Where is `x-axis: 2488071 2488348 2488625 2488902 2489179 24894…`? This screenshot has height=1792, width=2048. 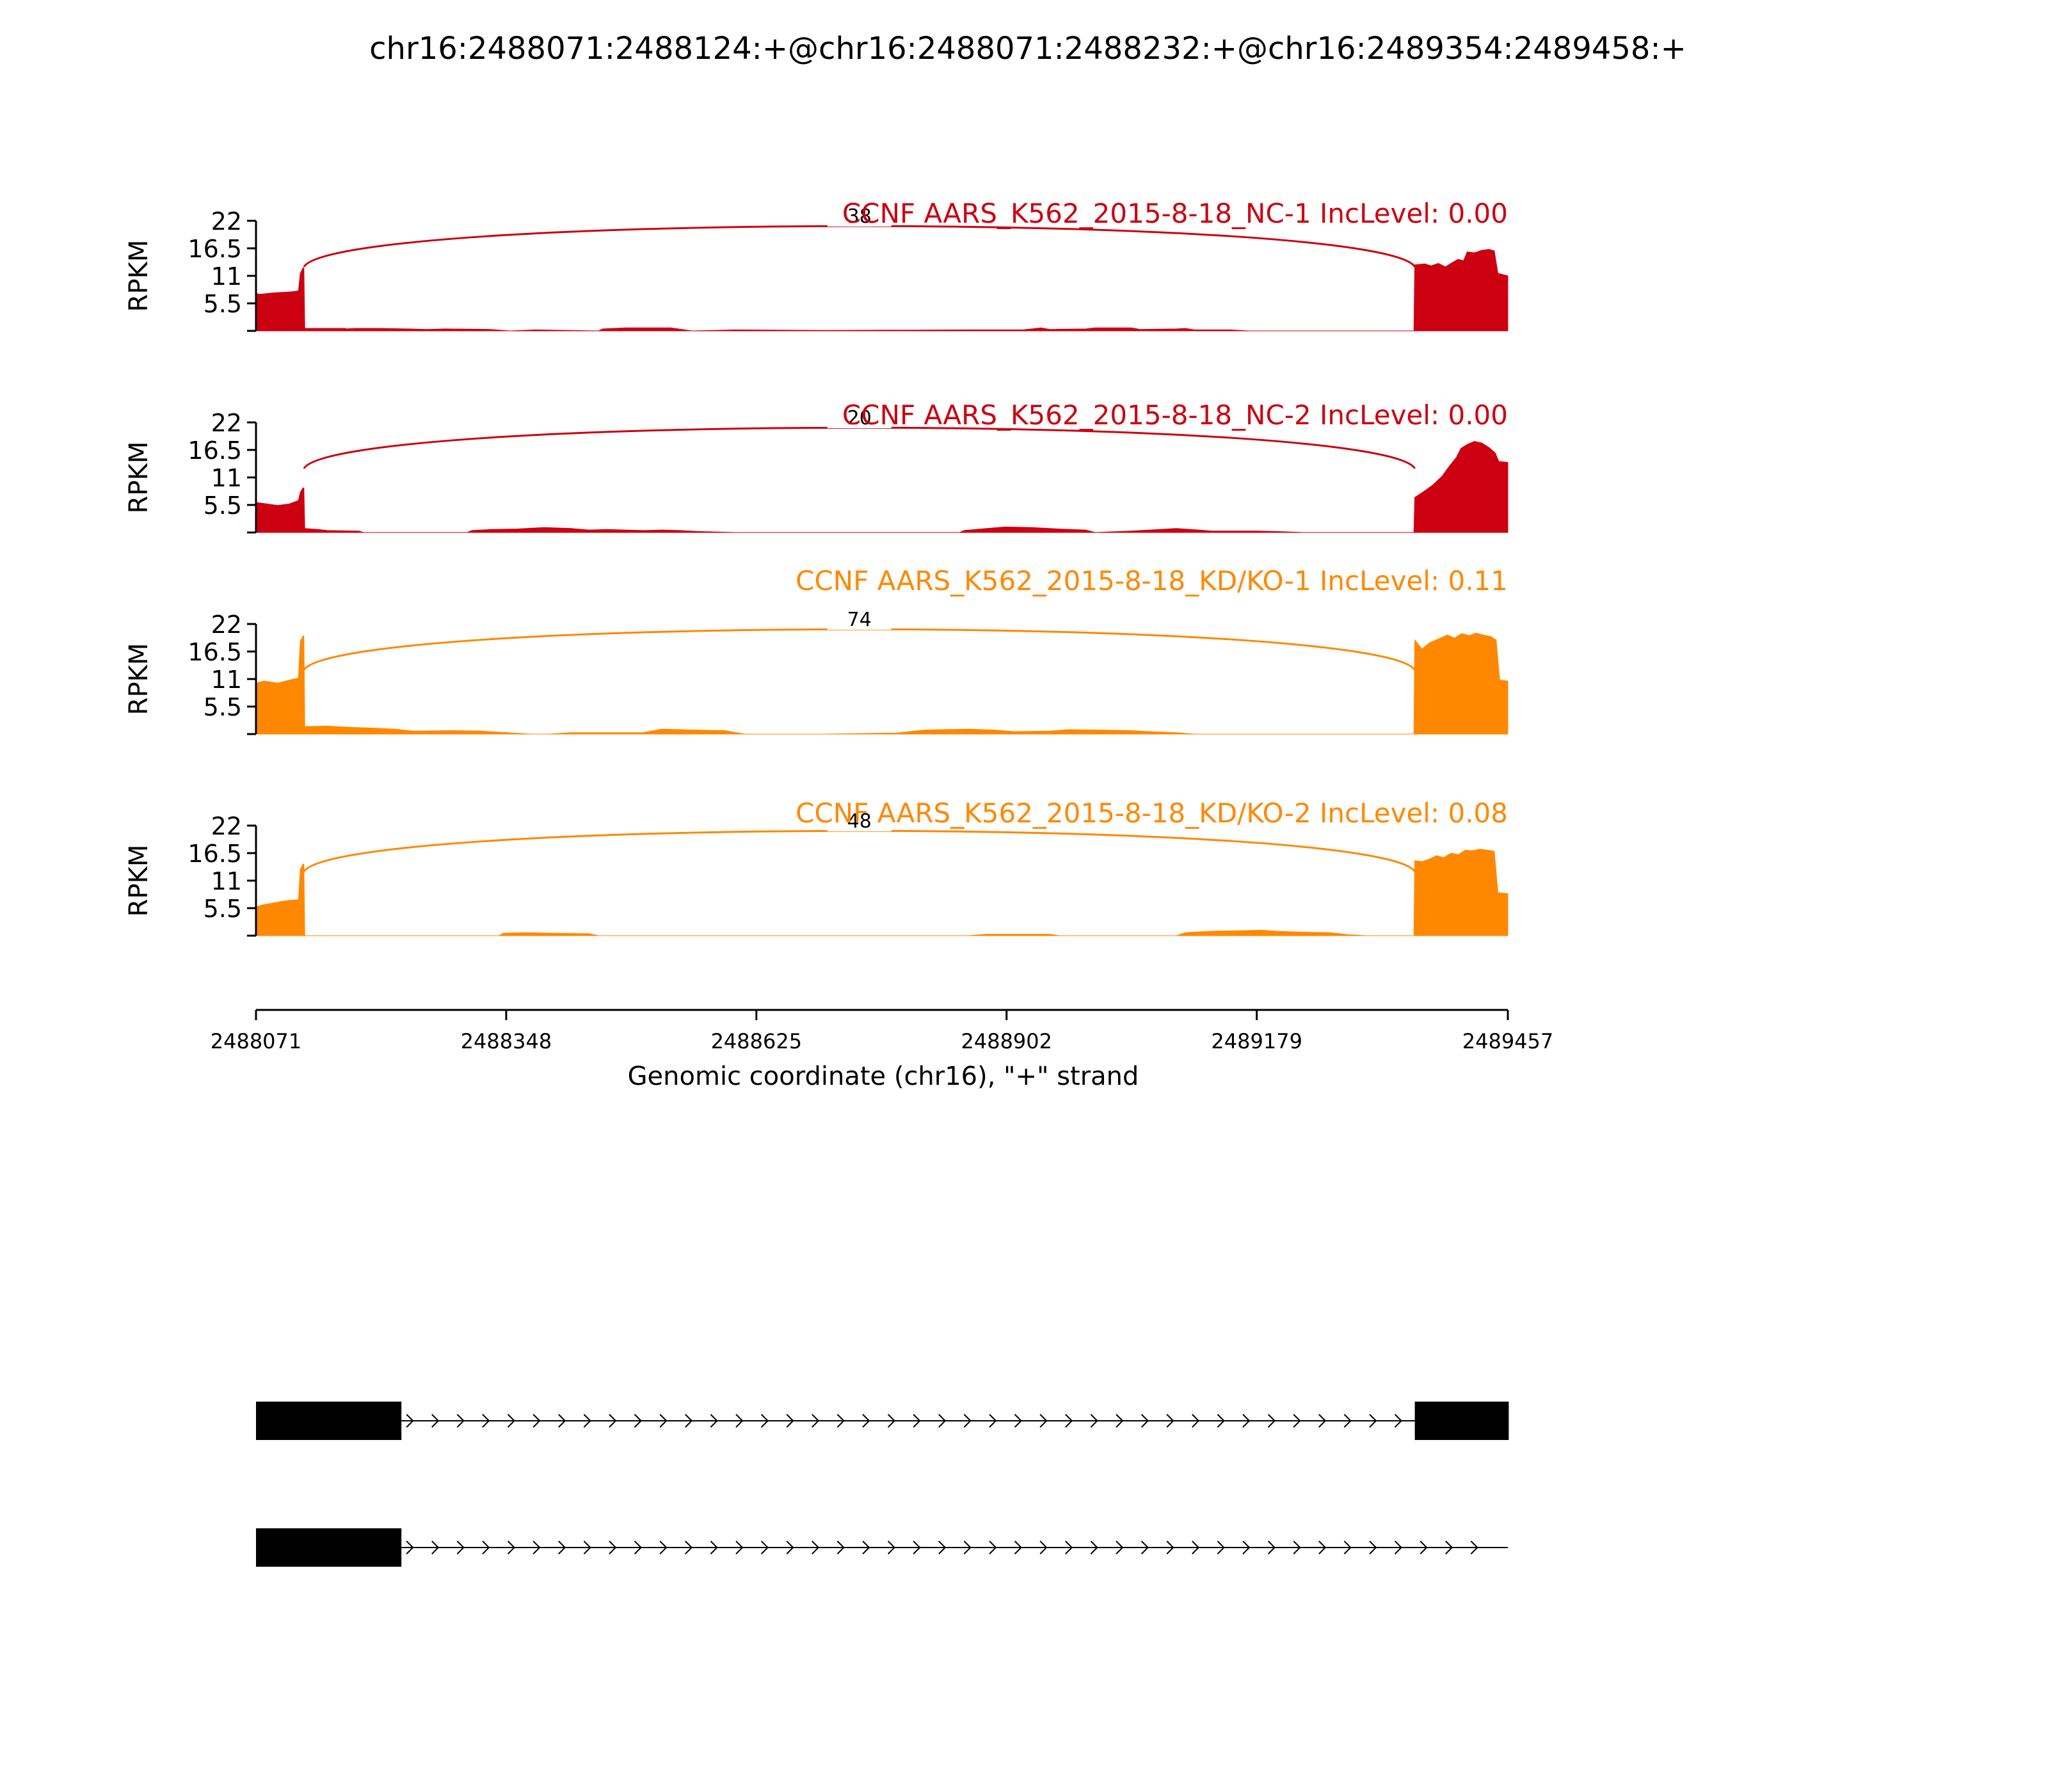 x-axis: 2488071 2488348 2488625 2488902 2489179 24894… is located at coordinates (882, 1031).